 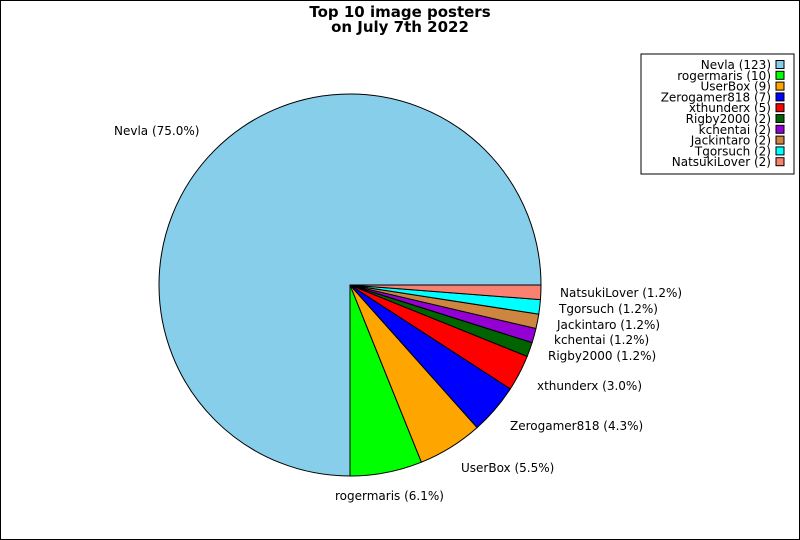 I want to click on legend-swatch-kchentai, so click(x=780, y=129).